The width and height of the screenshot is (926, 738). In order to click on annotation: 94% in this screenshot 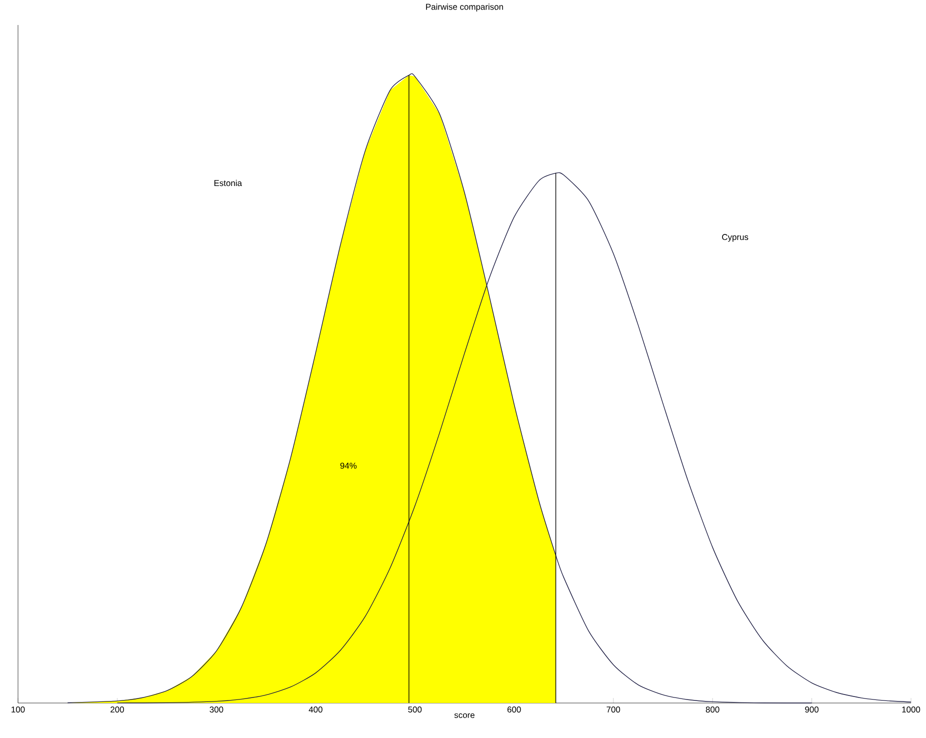, I will do `click(348, 465)`.